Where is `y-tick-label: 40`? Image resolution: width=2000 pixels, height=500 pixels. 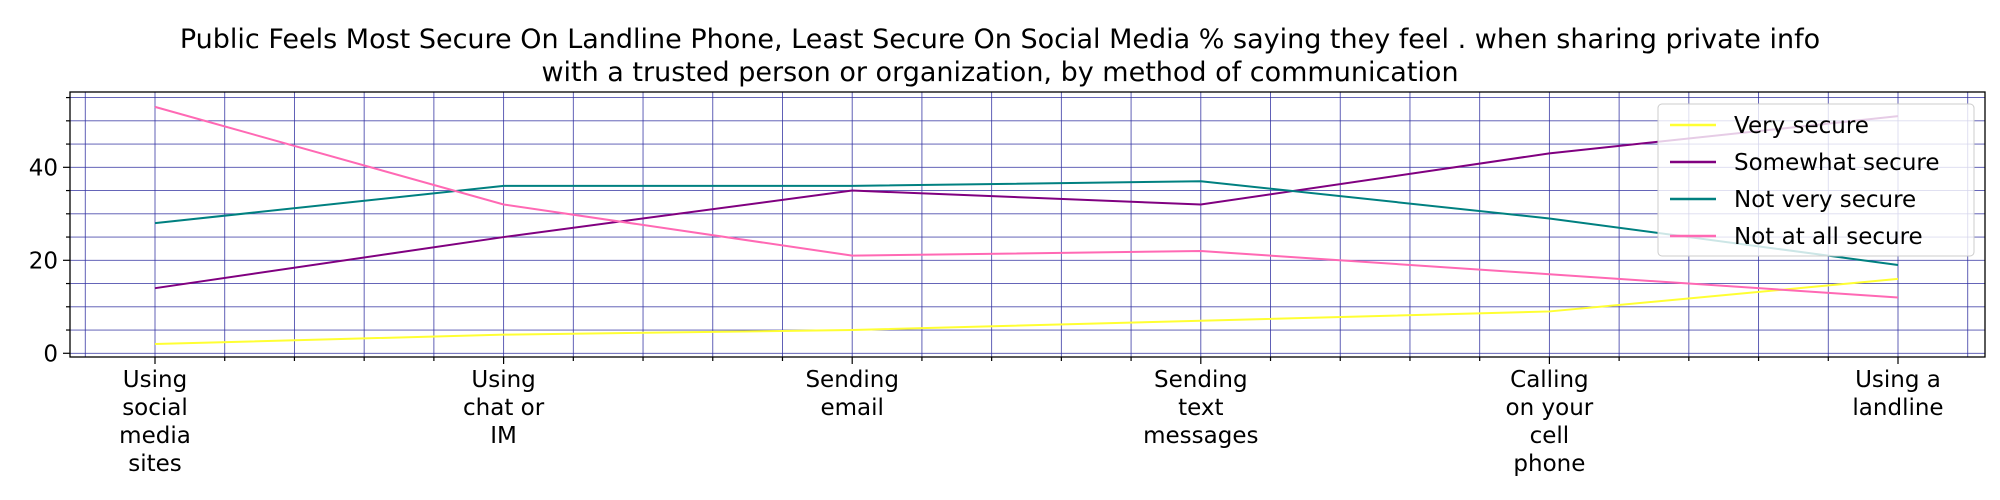
y-tick-label: 40 is located at coordinates (43, 168).